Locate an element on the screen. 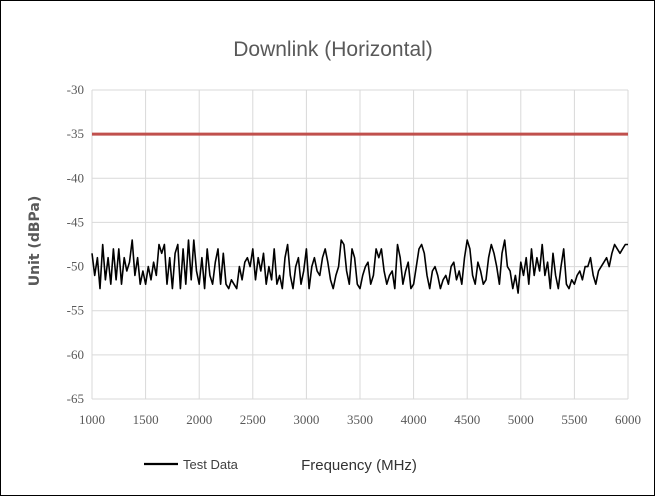 Image resolution: width=655 pixels, height=496 pixels. y-tick-label: -35 is located at coordinates (75, 133).